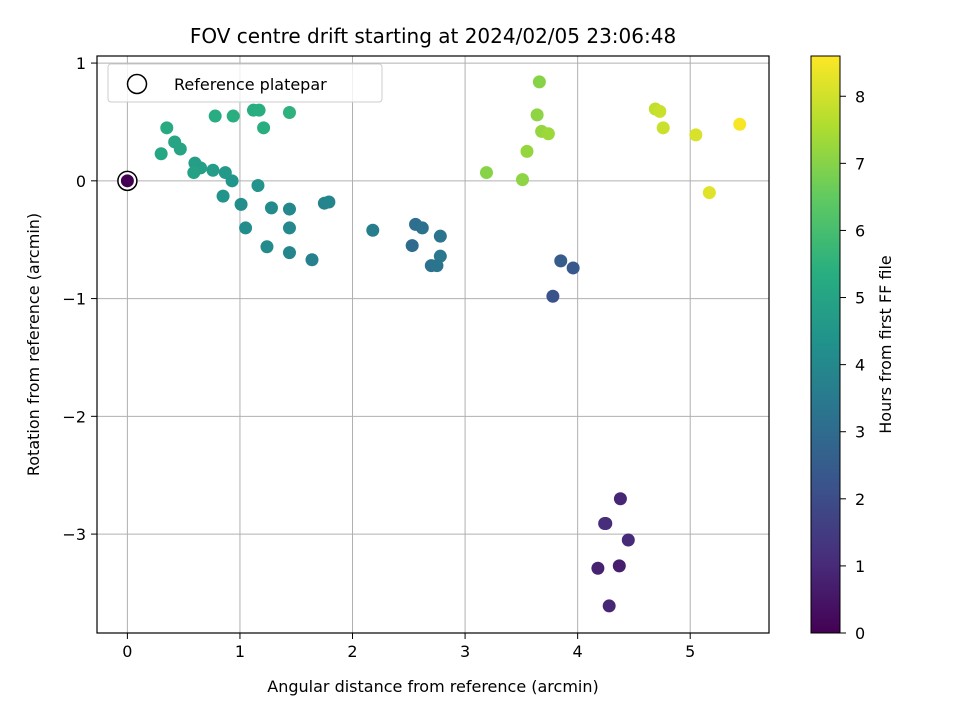  I want to click on y-tick-label: 1, so click(81, 63).